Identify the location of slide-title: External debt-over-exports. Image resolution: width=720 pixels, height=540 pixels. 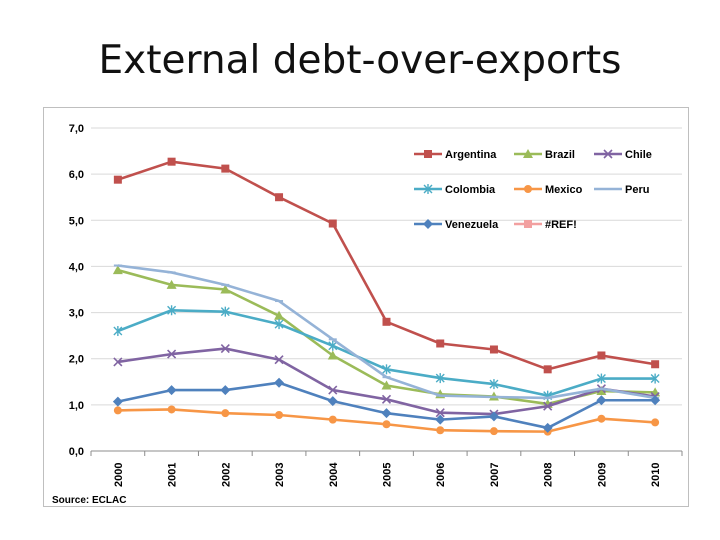
(360, 60).